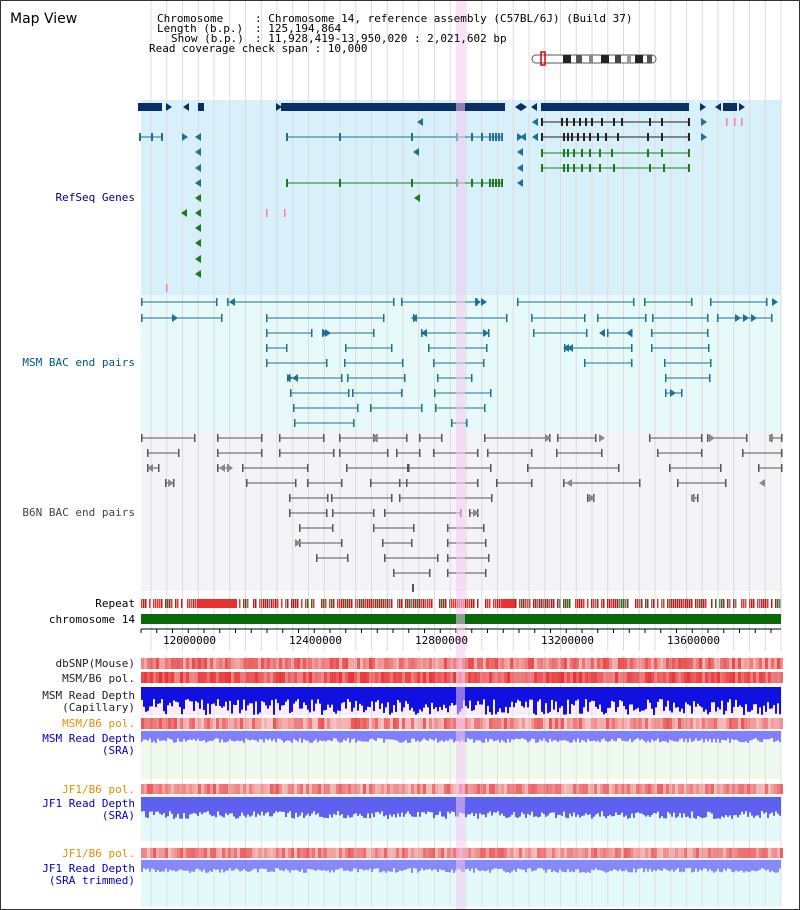  What do you see at coordinates (78, 362) in the screenshot?
I see `track-label-msm-bac: MSM BAC end pairs` at bounding box center [78, 362].